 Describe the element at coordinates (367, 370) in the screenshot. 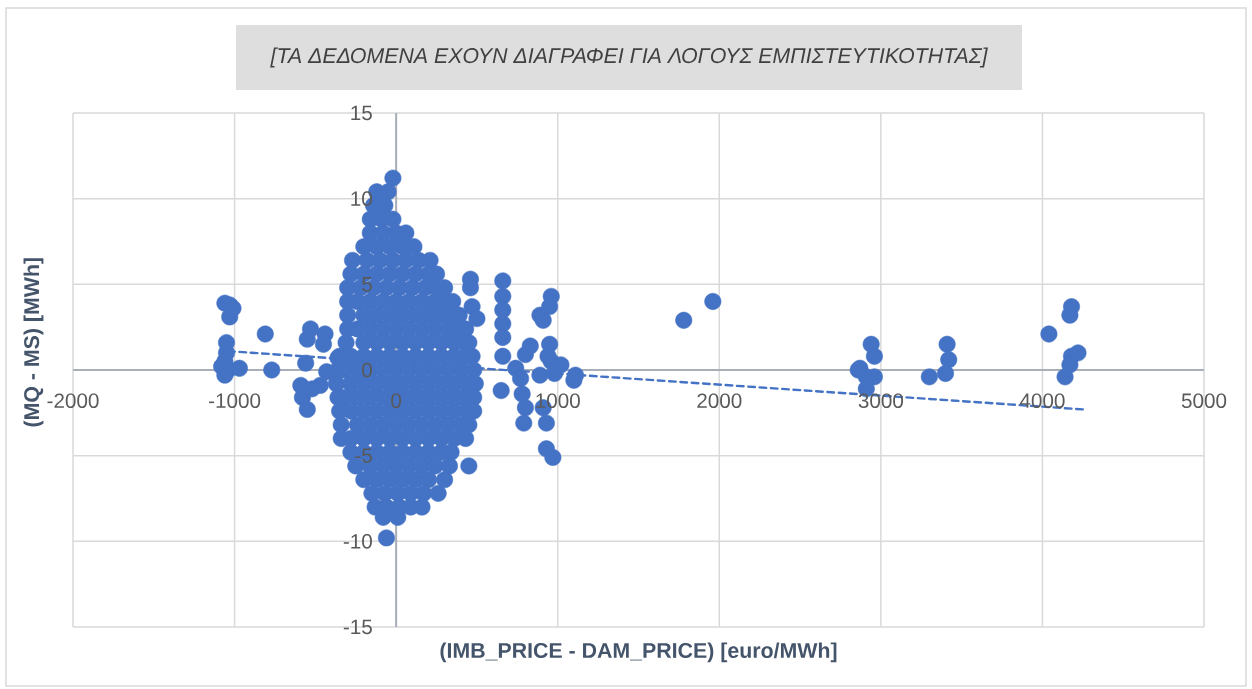

I see `y-tick-label: 0` at that location.